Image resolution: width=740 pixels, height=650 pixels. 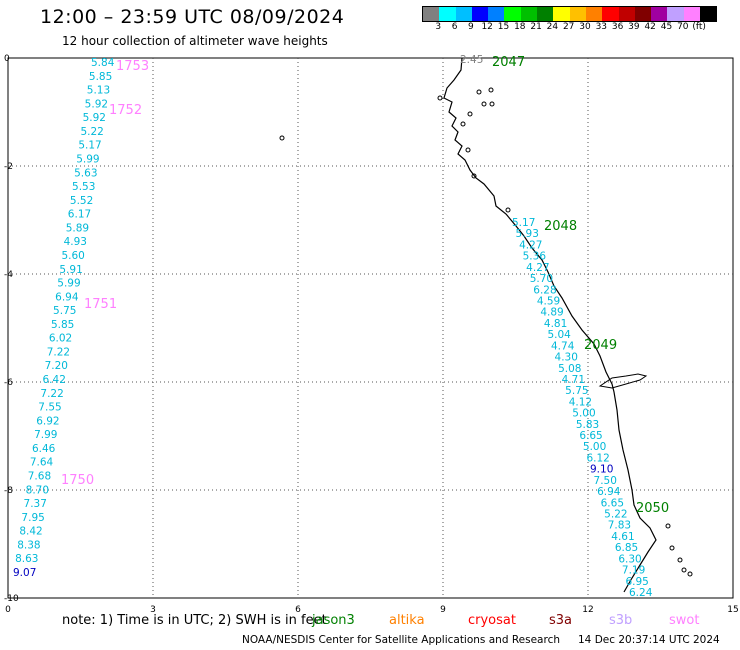 What do you see at coordinates (633, 571) in the screenshot?
I see `wave-height-value: 7.19` at bounding box center [633, 571].